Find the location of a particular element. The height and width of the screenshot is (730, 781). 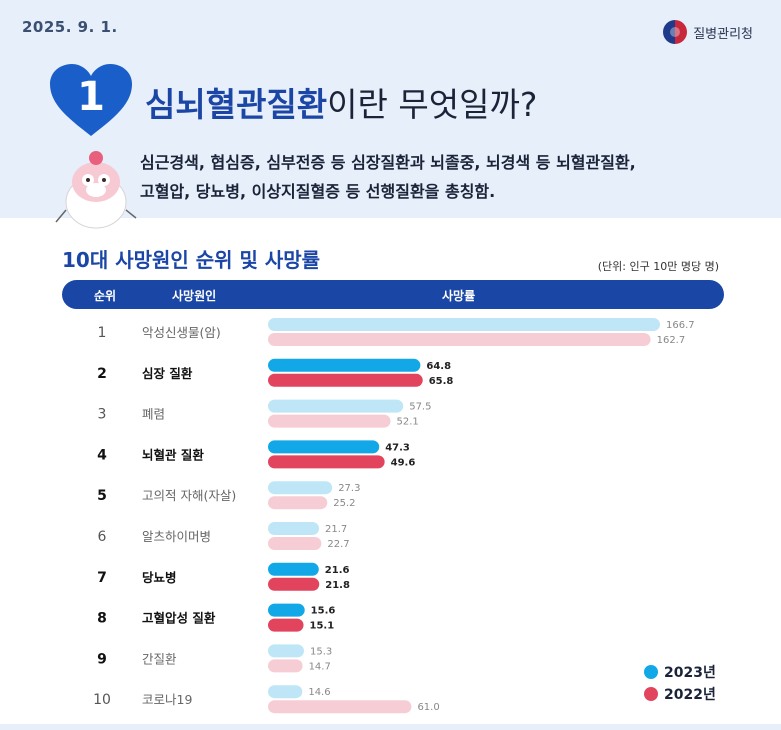

value-label-2023: 14.6 is located at coordinates (319, 692).